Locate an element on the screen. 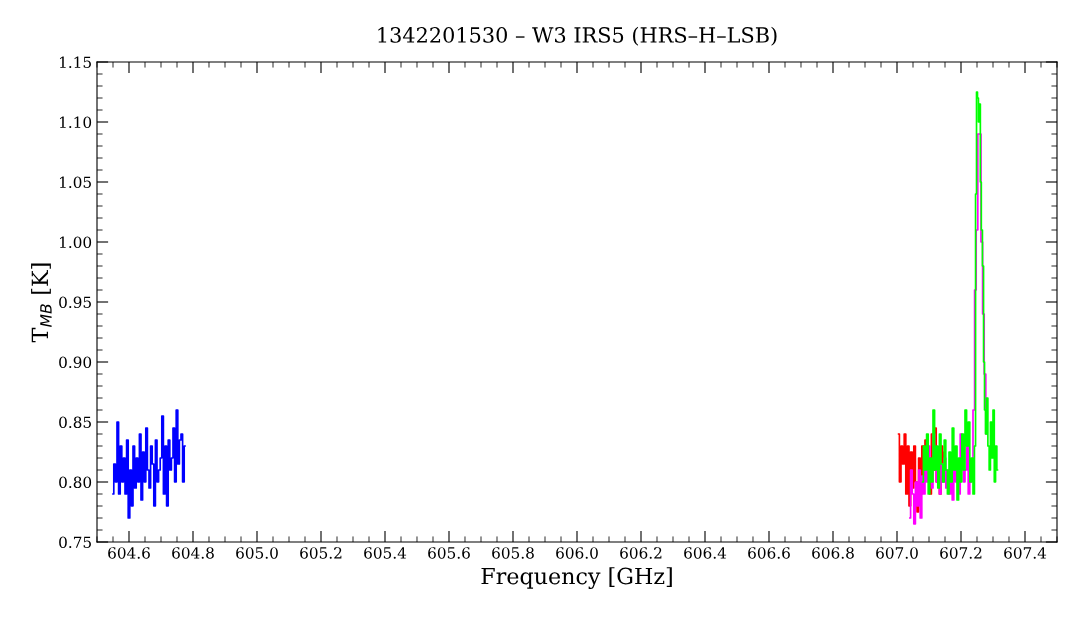  x-tick-label: 605.6 is located at coordinates (449, 553).